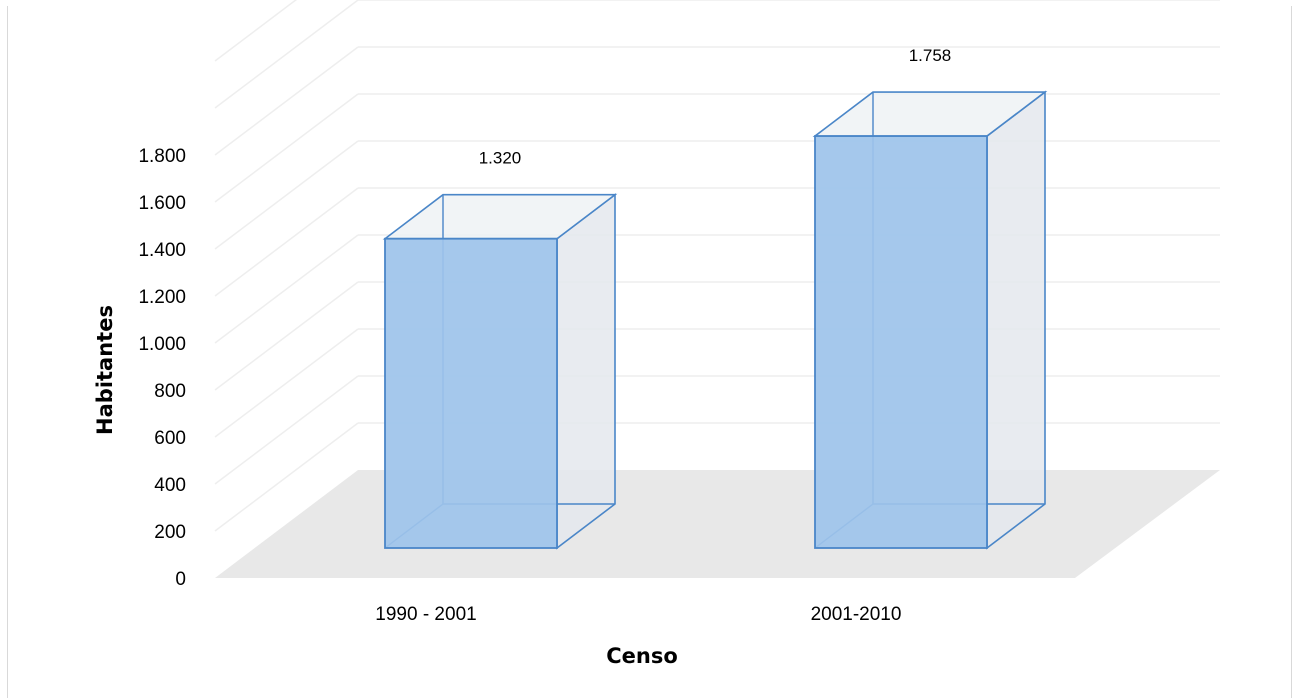  Describe the element at coordinates (180, 579) in the screenshot. I see `y-tick-label: 0` at that location.